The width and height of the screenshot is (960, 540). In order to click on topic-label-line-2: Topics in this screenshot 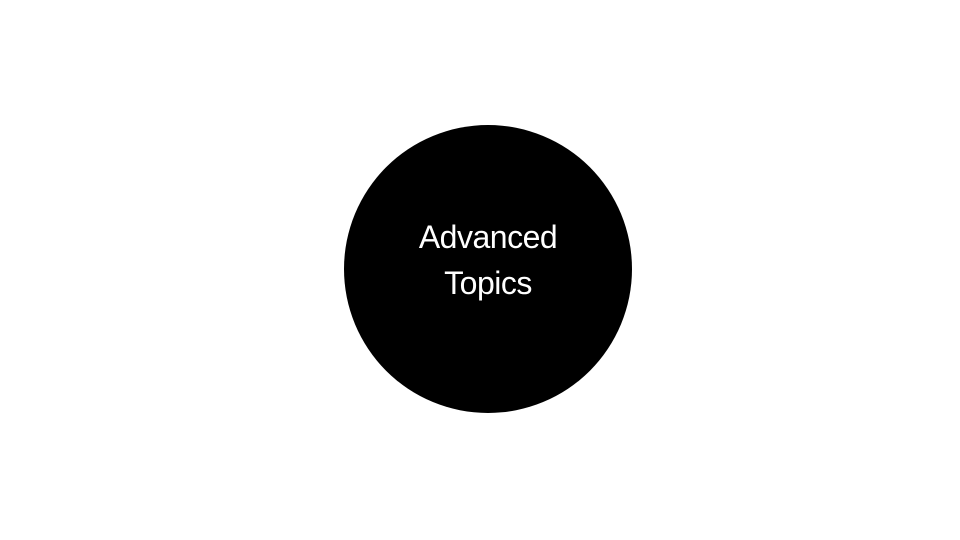, I will do `click(488, 283)`.